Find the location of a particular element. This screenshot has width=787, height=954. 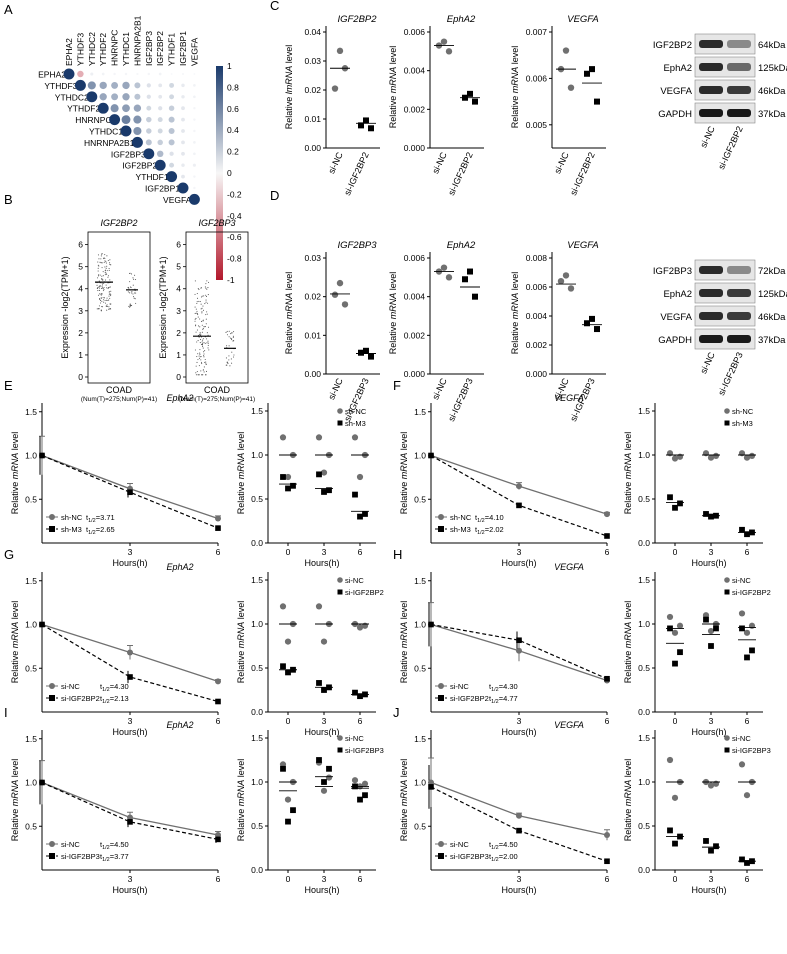

x-tick-label: 6 is located at coordinates (607, 721).